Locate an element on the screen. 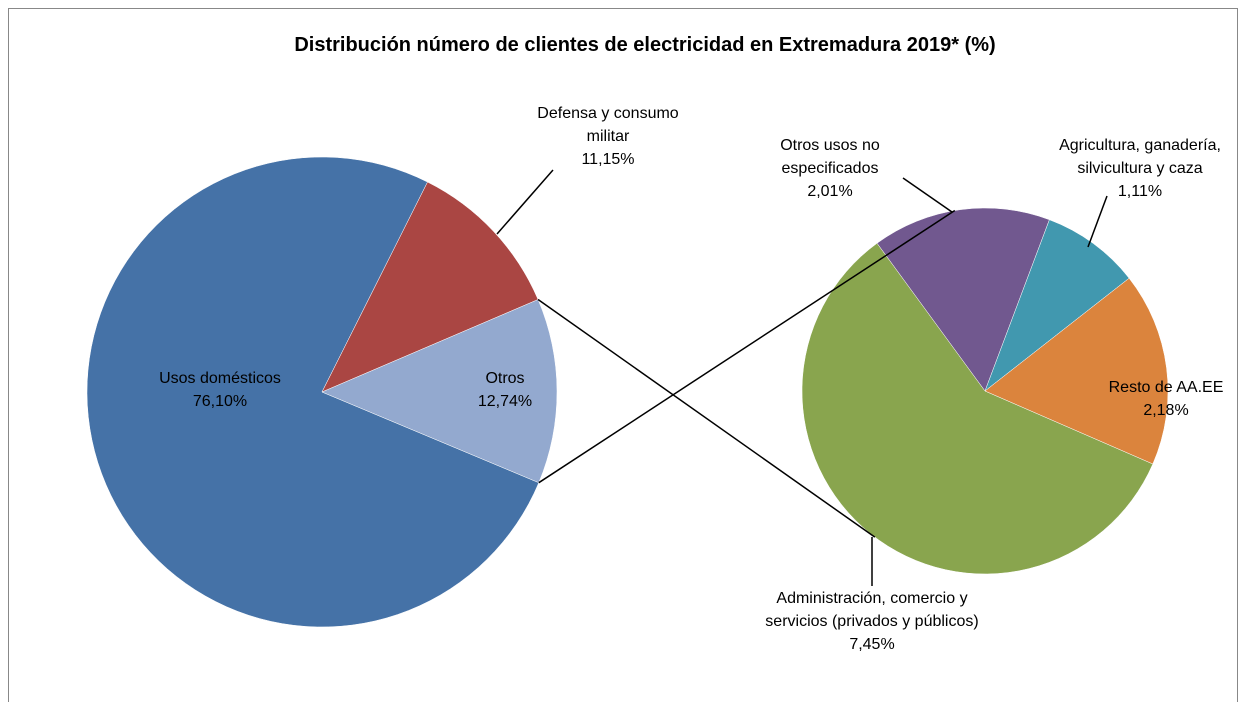 The height and width of the screenshot is (702, 1247). label-name: Resto de AA.EE is located at coordinates (1166, 387).